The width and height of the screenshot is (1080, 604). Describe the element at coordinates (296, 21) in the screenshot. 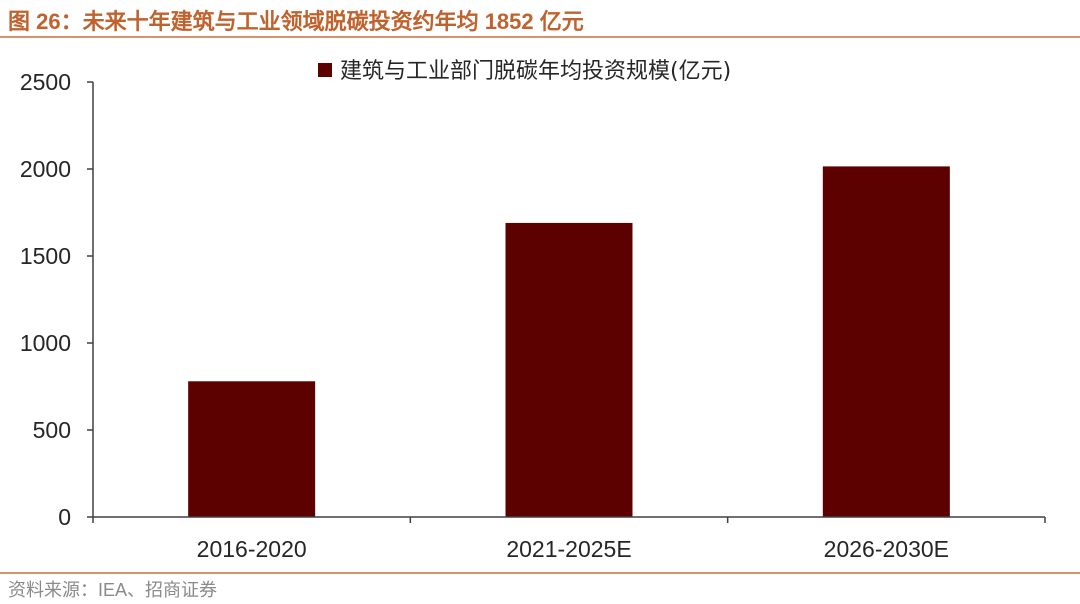

I see `figure-title: 图 26：未来十年建筑与工业领域脱碳投资约年均 1852 亿元` at that location.